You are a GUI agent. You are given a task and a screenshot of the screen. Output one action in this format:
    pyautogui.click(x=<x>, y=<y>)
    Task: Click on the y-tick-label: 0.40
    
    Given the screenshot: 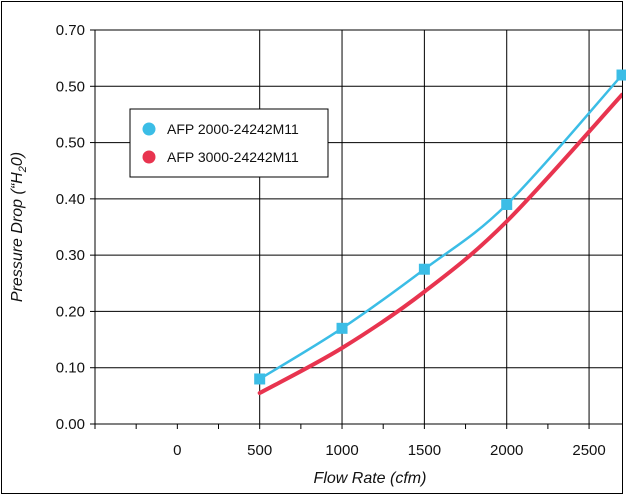 What is the action you would take?
    pyautogui.click(x=70, y=199)
    